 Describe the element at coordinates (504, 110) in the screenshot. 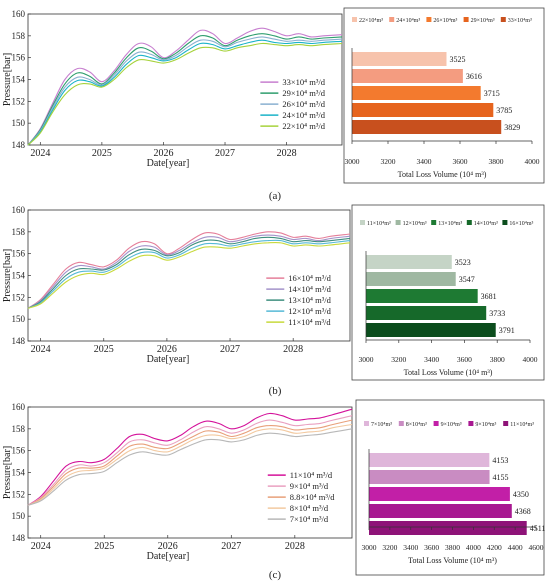

I see `bar-value-label: 3785` at that location.